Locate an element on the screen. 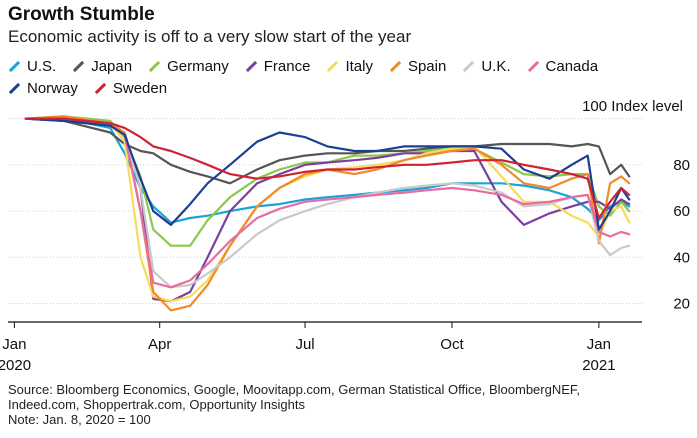 The height and width of the screenshot is (438, 697). legend-item-japan: Japan is located at coordinates (102, 66).